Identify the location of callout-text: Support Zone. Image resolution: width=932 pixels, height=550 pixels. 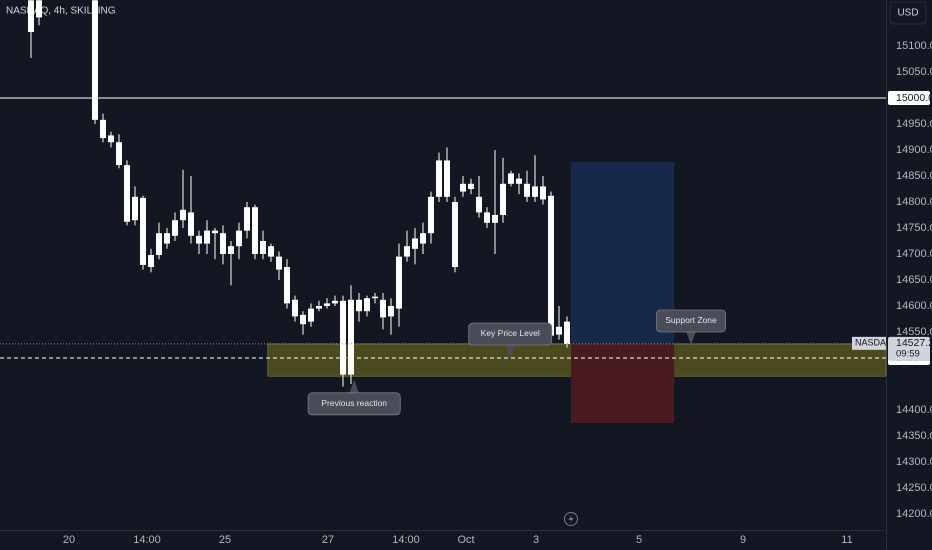
(691, 320).